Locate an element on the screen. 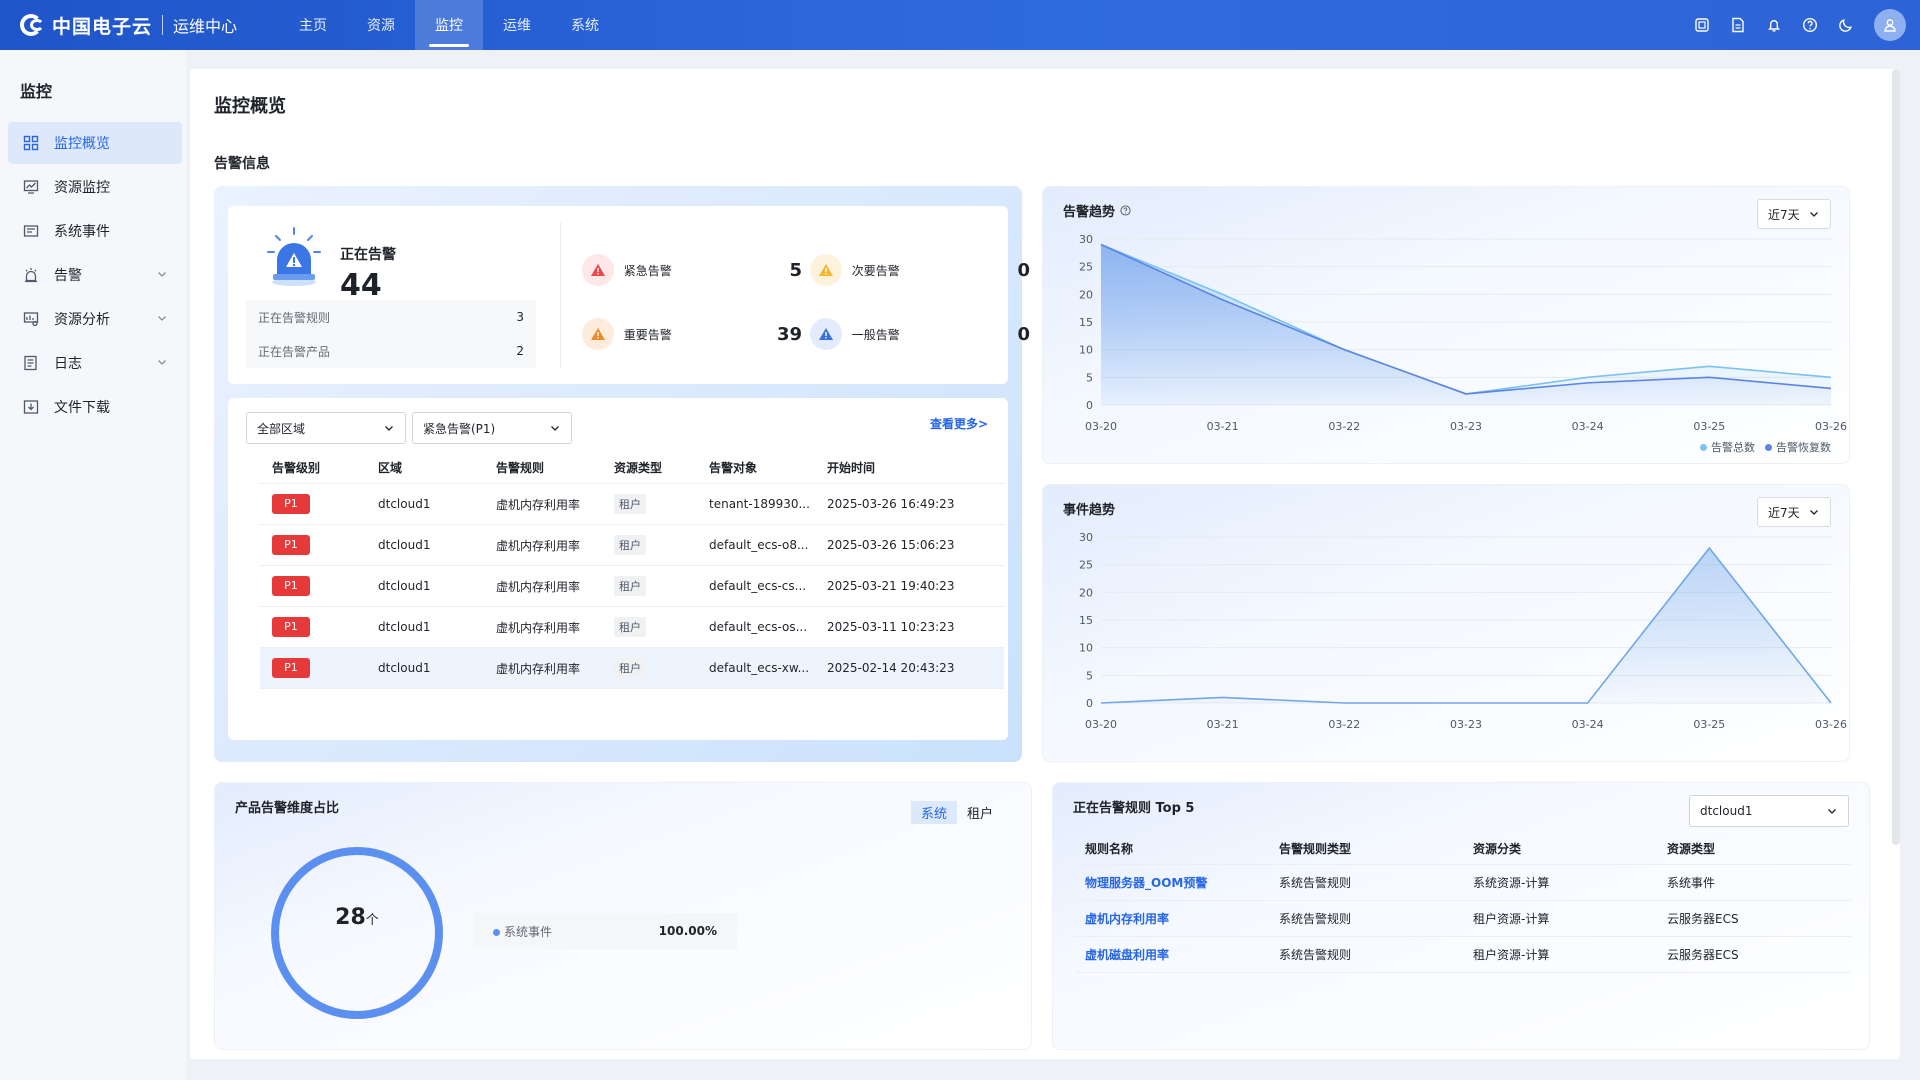 This screenshot has width=1920, height=1080. sidebar-item-resource-analysis: 资源分析 is located at coordinates (95, 319).